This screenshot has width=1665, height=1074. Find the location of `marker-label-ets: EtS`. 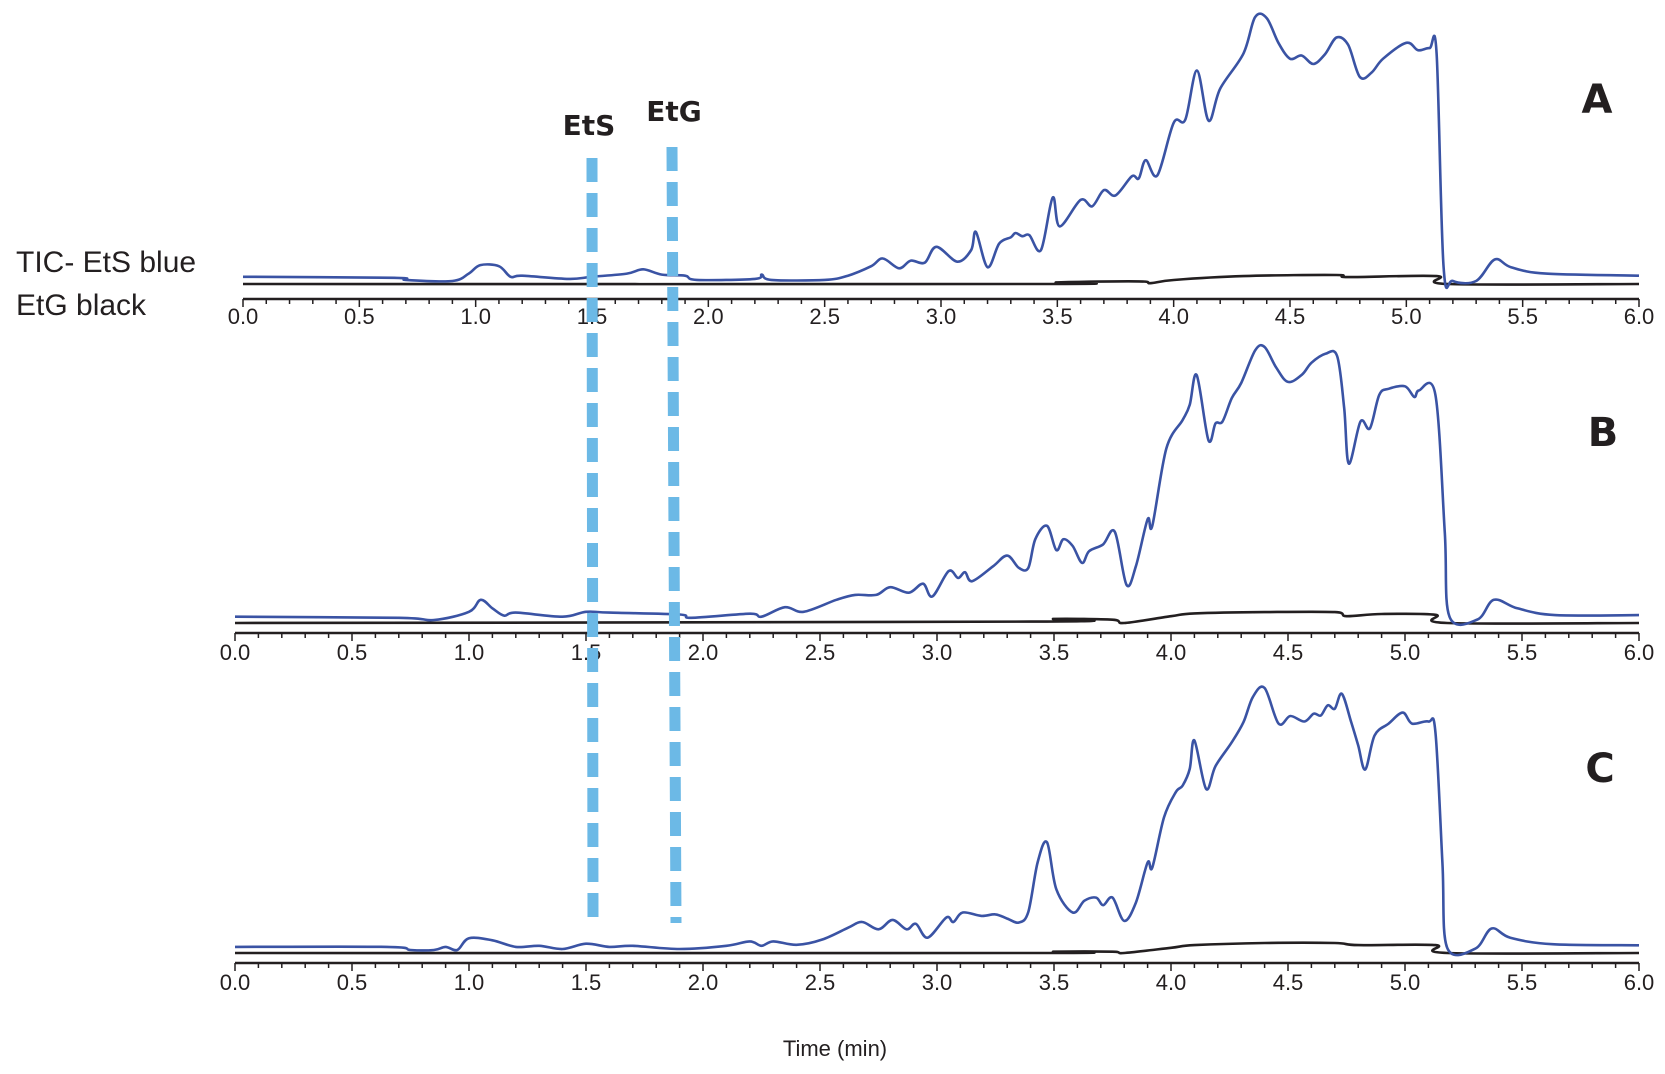

marker-label-ets: EtS is located at coordinates (589, 125).